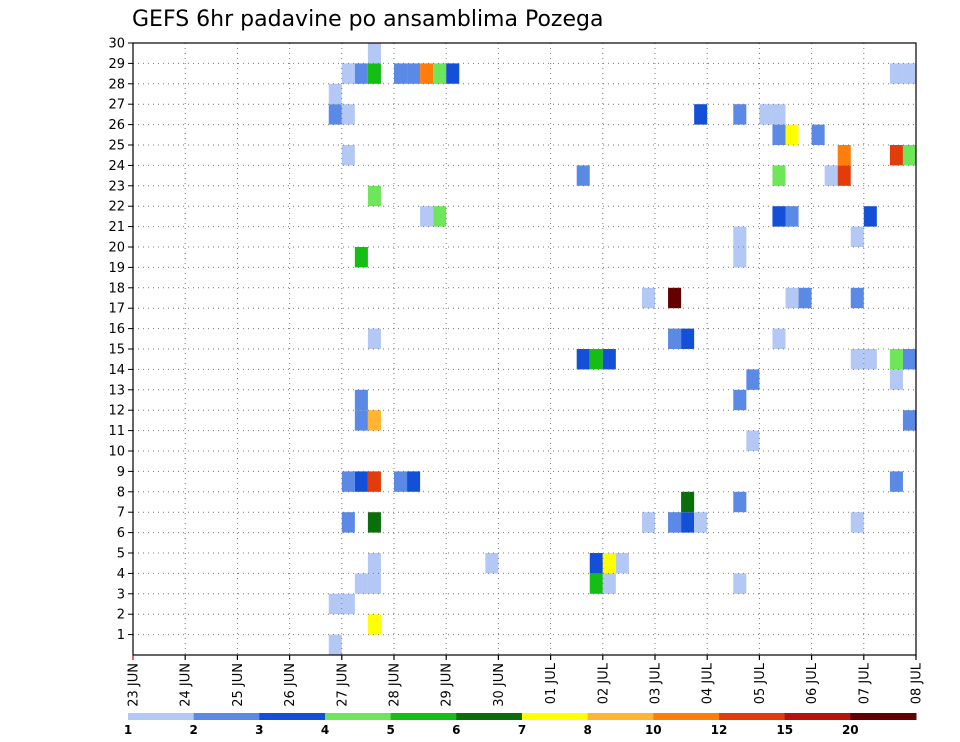 Image resolution: width=960 pixels, height=742 pixels. I want to click on colorbar: 1 2 3 4 5 6 7 8 10 12 15 20, so click(520, 725).